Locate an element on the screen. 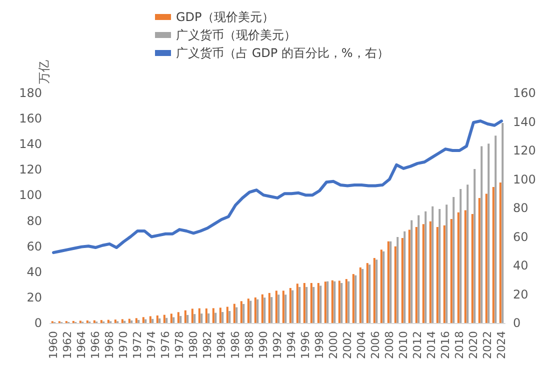 This screenshot has height=373, width=550. x-tick-label: 1962 is located at coordinates (67, 345).